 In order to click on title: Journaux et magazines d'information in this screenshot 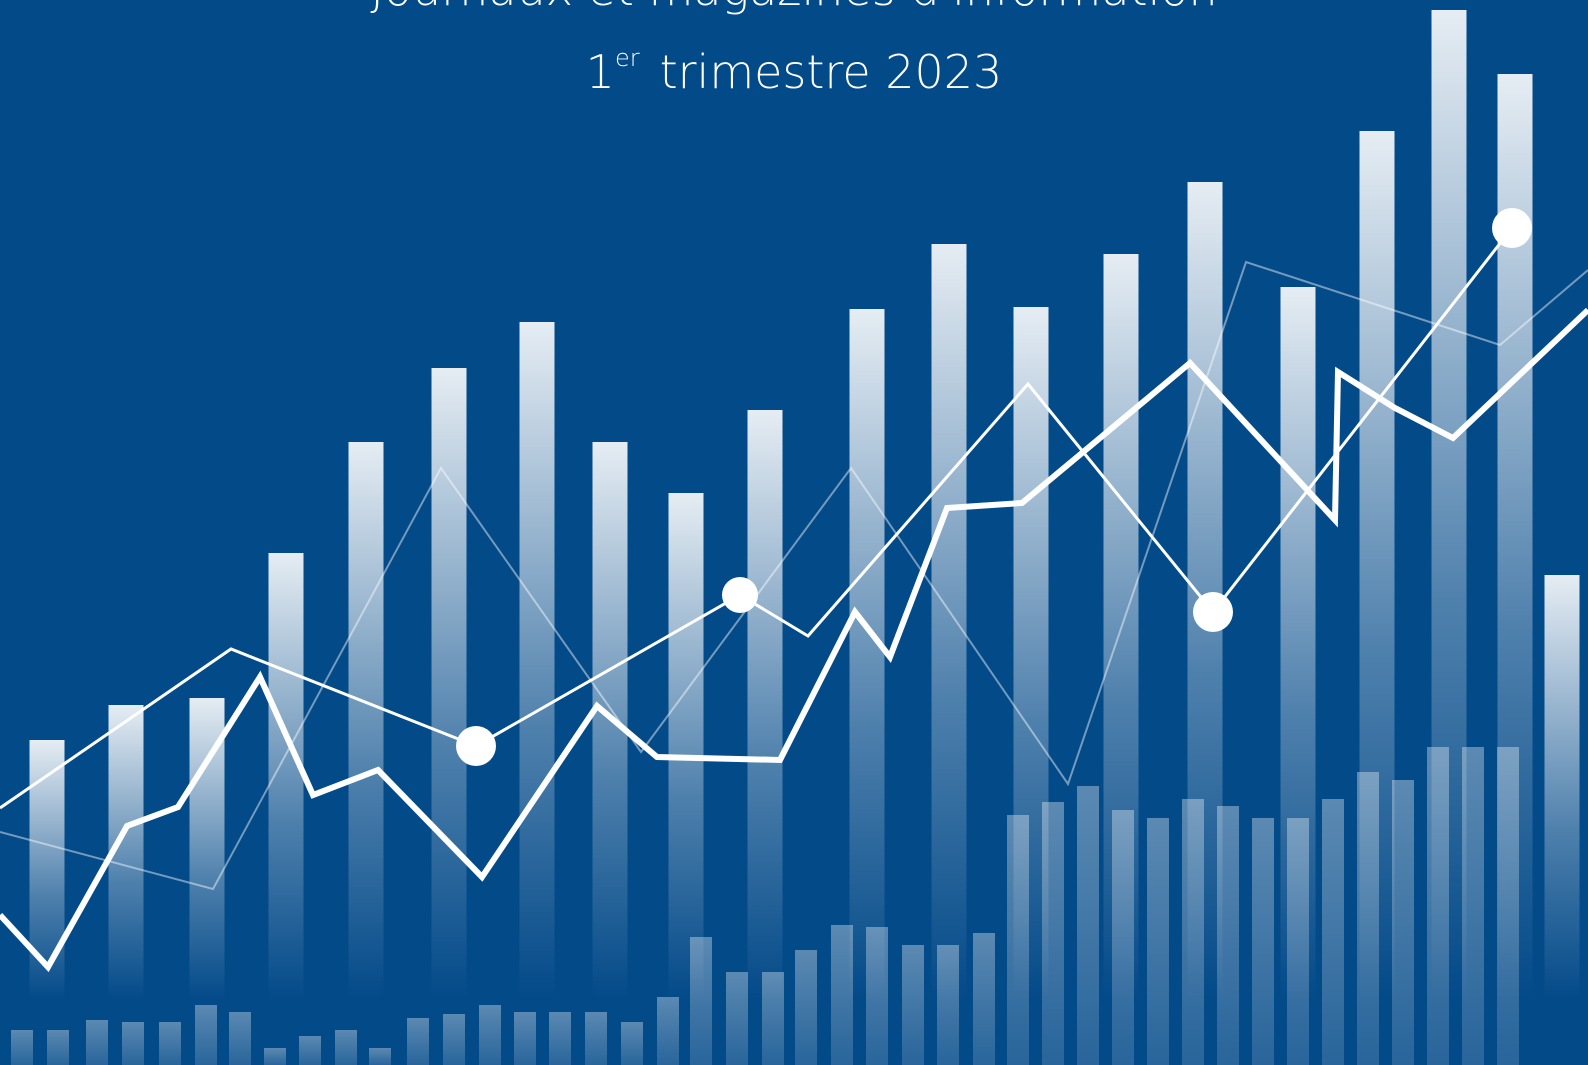, I will do `click(794, 8)`.